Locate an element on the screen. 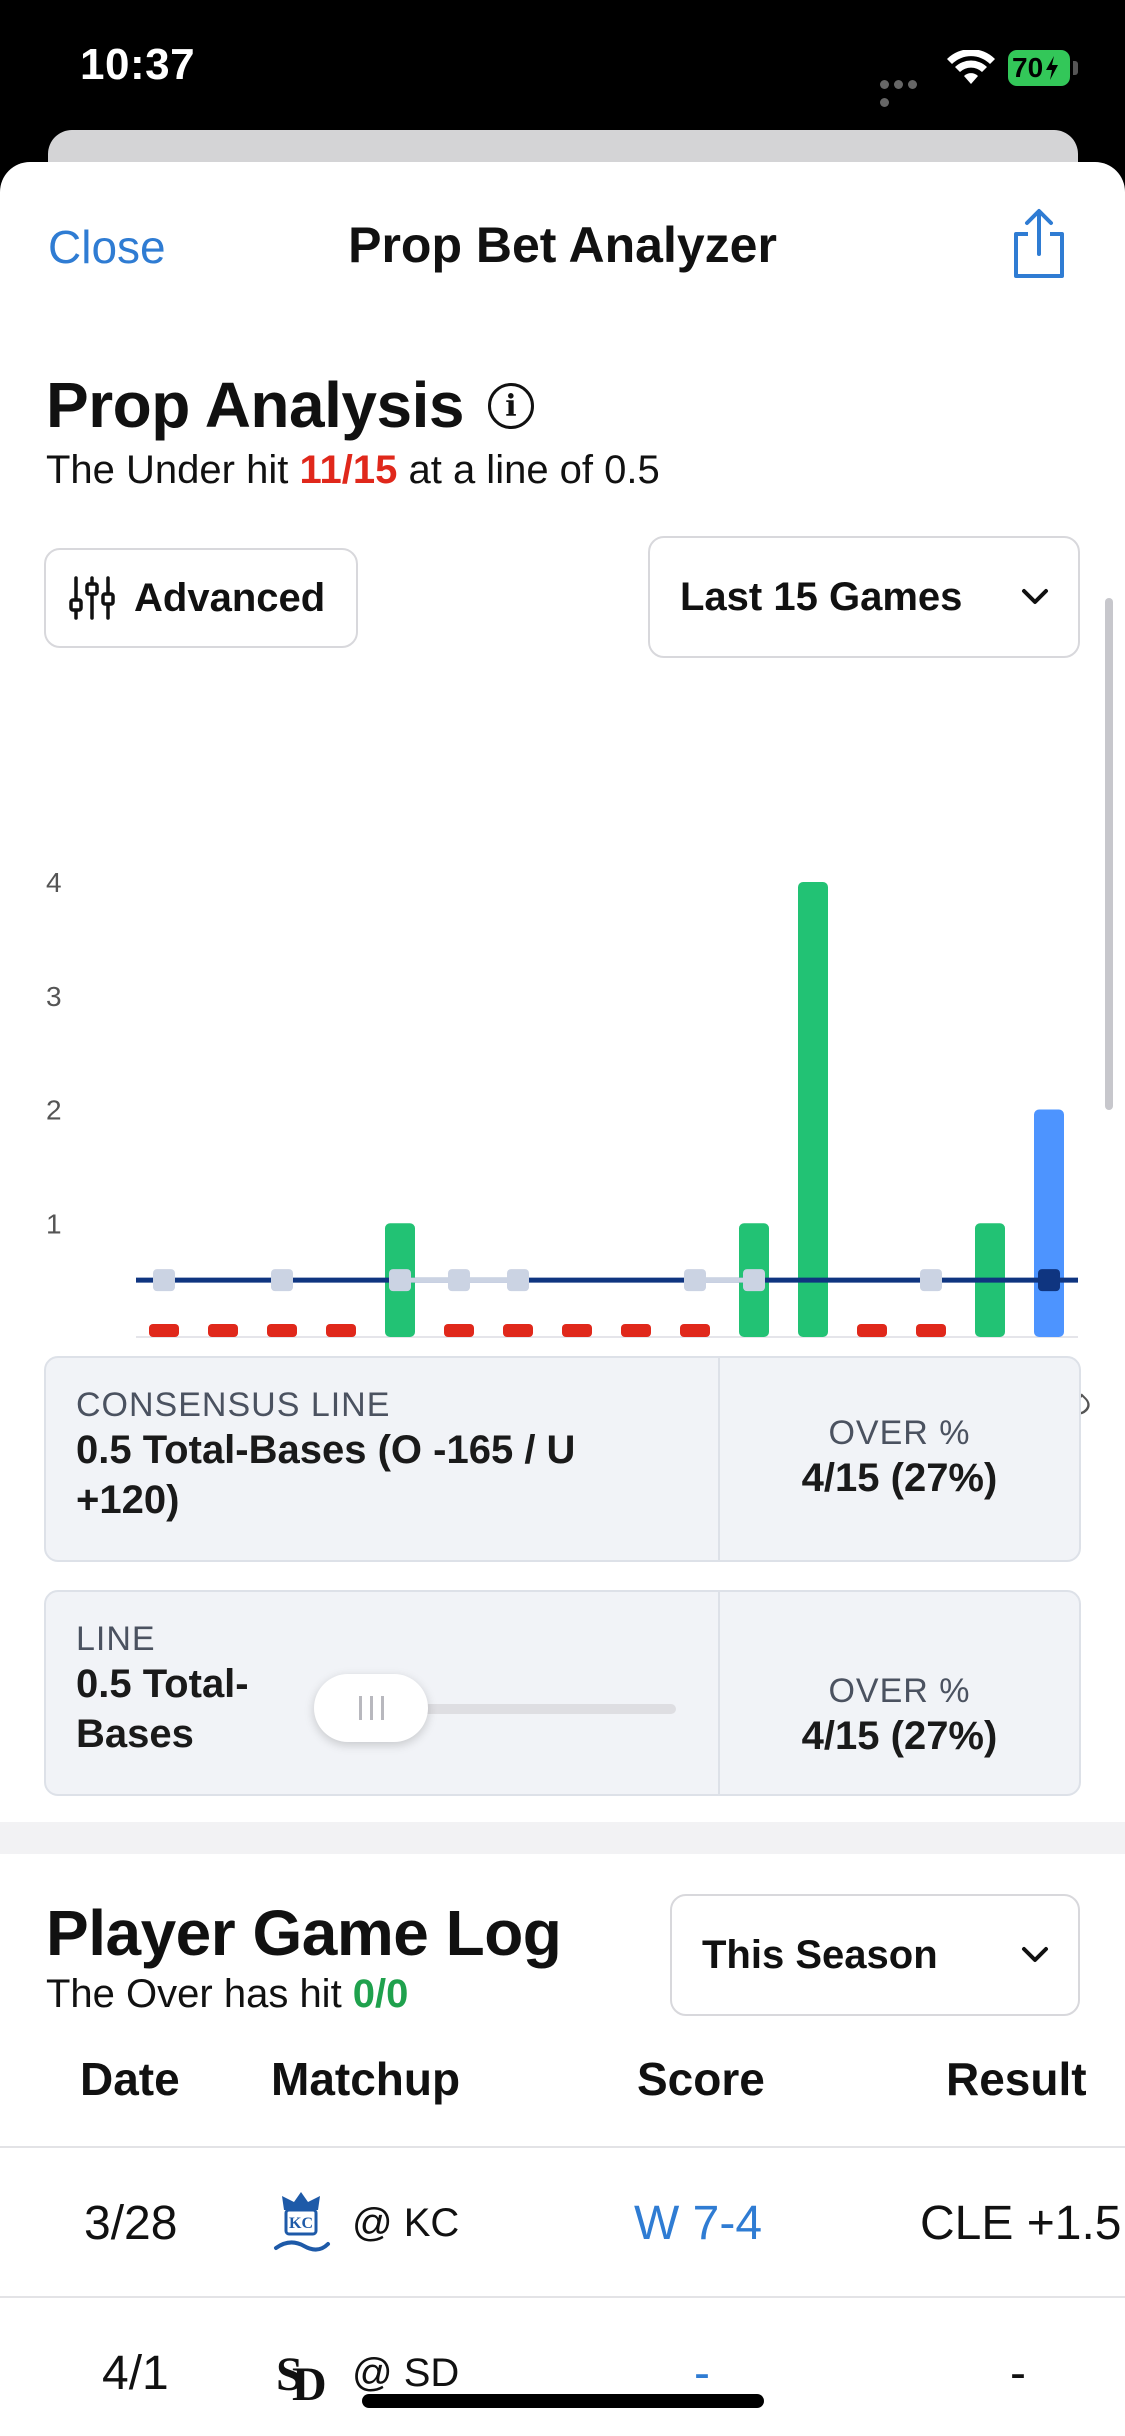 This screenshot has height=2436, width=1125. games-range-dropdown: Last 15 Games is located at coordinates (864, 597).